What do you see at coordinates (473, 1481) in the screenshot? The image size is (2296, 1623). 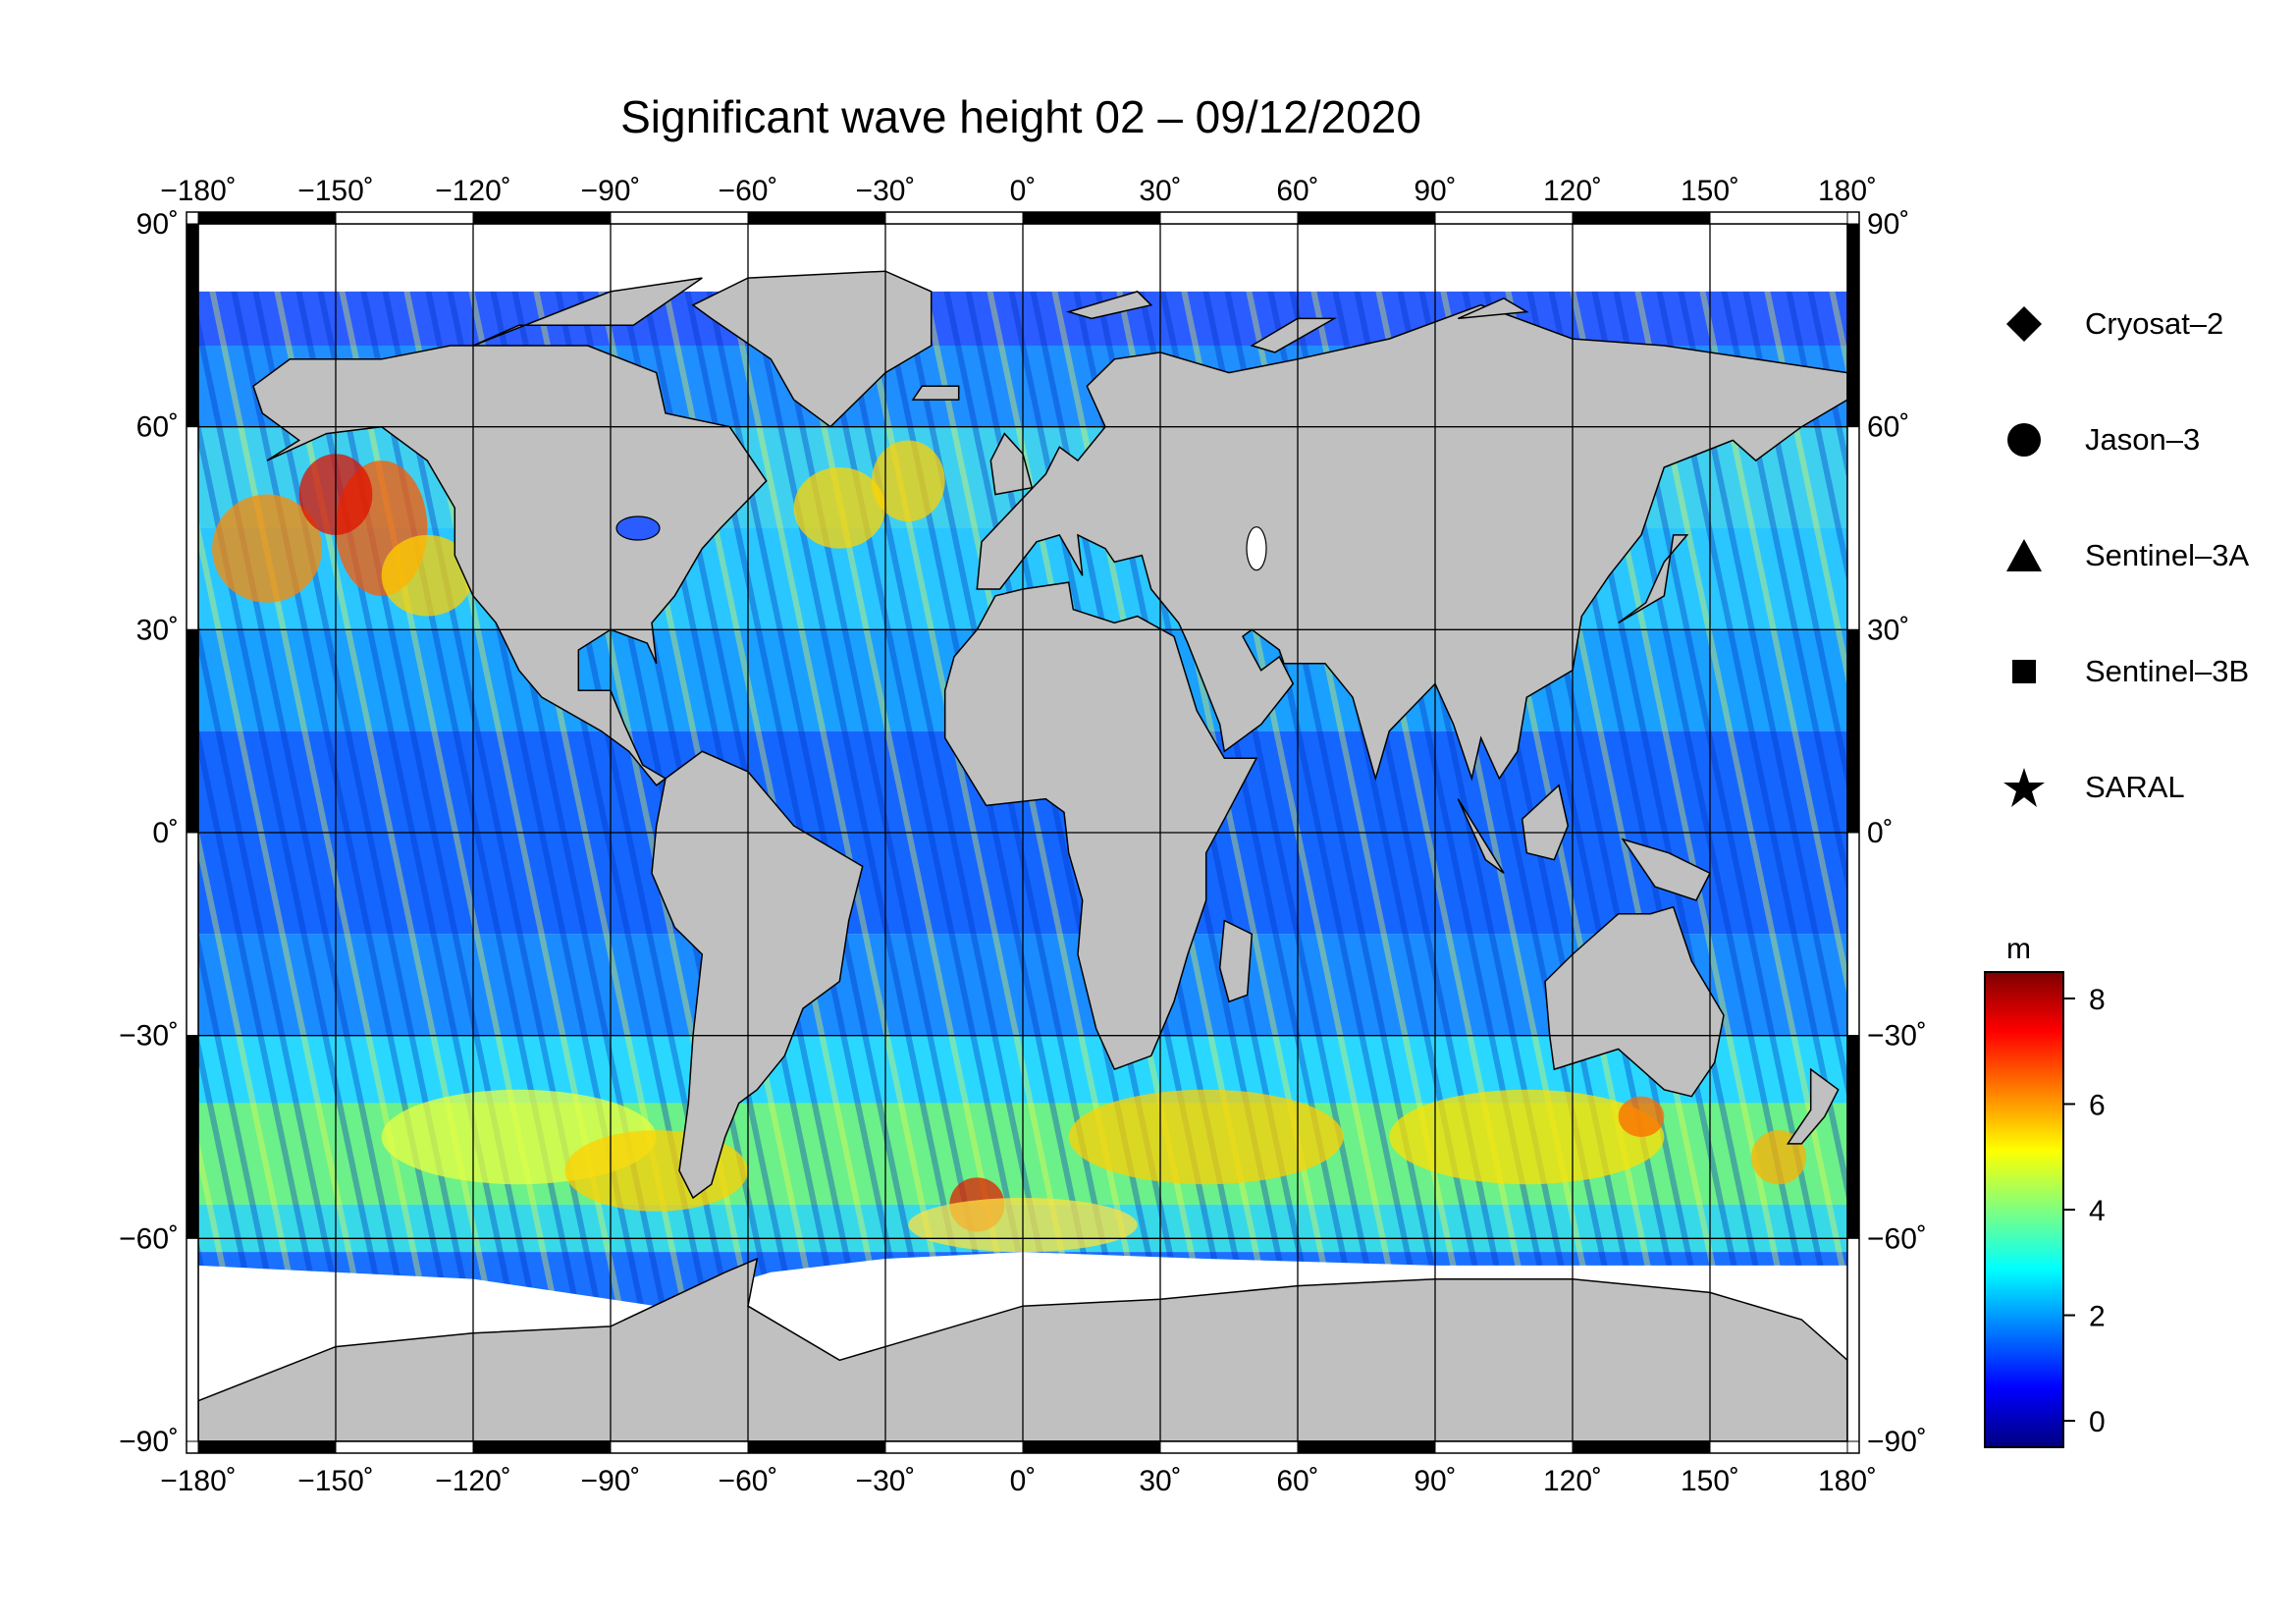 I see `lon-tick-label-bottom: −120˚` at bounding box center [473, 1481].